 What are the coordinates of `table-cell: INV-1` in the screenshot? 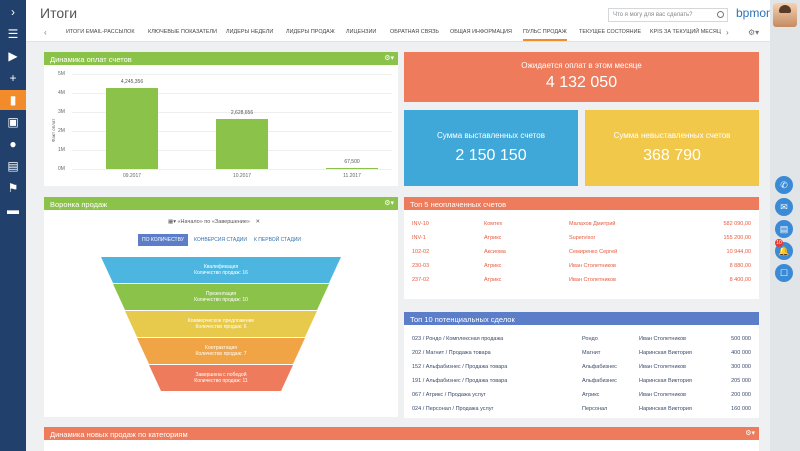 It's located at (419, 238).